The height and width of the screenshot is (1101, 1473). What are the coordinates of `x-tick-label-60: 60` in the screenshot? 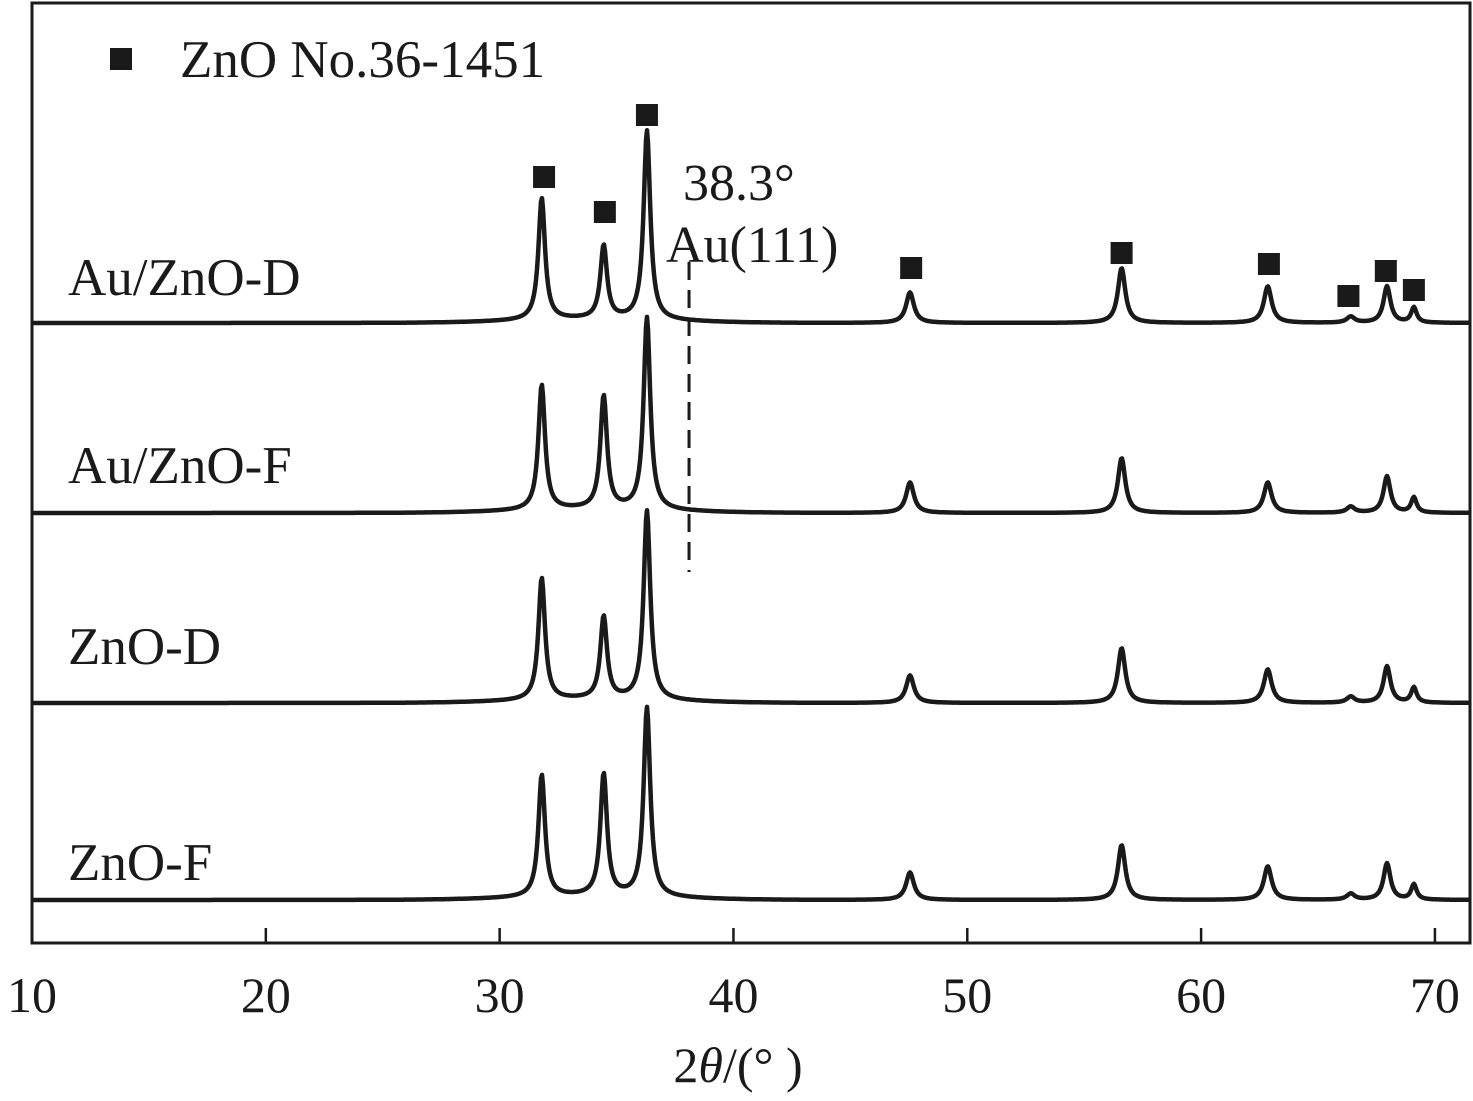 It's located at (1201, 995).